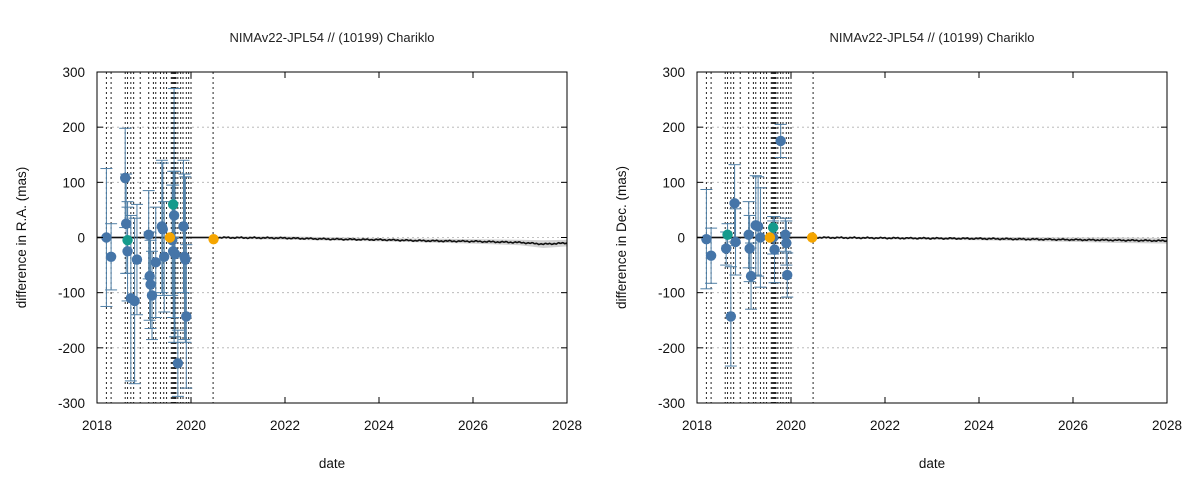 This screenshot has height=480, width=1200. I want to click on y-axis-label: difference in Dec. (mas), so click(621, 237).